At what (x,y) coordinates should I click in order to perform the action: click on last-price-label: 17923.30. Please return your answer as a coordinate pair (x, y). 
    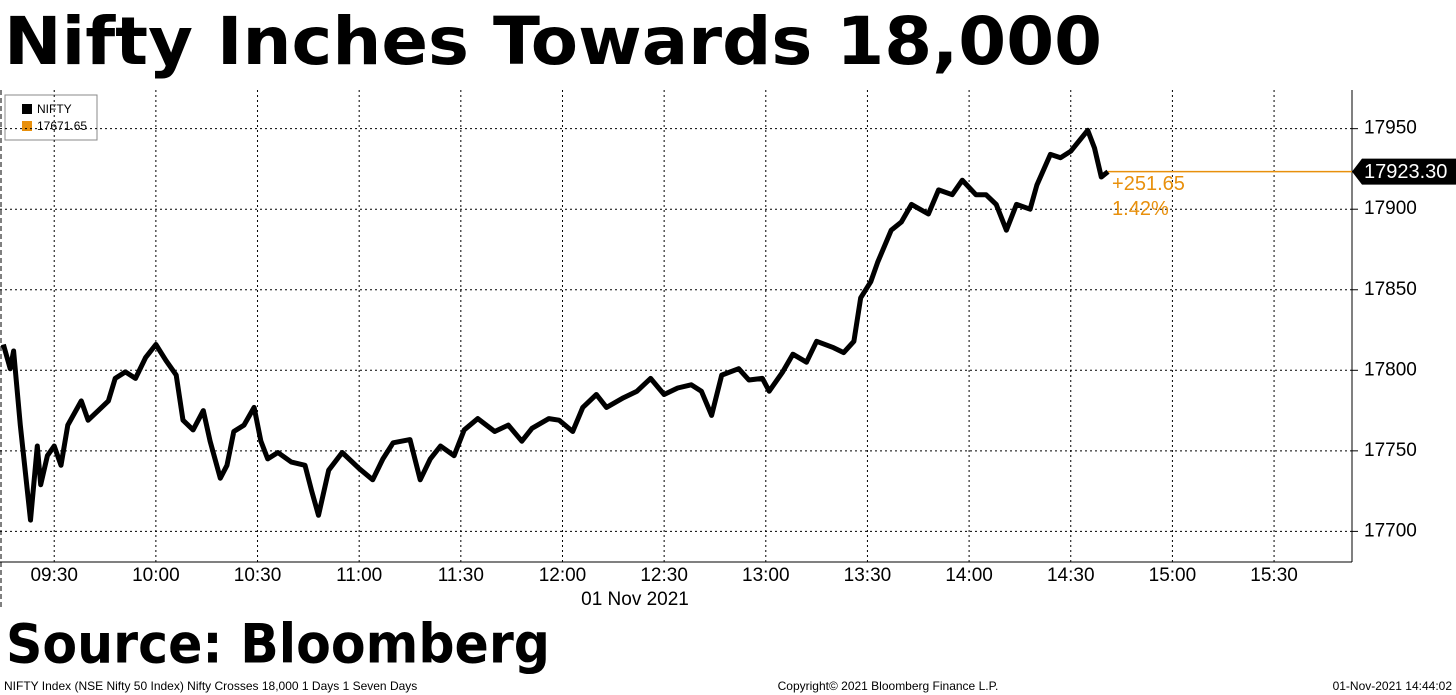
    Looking at the image, I should click on (1405, 172).